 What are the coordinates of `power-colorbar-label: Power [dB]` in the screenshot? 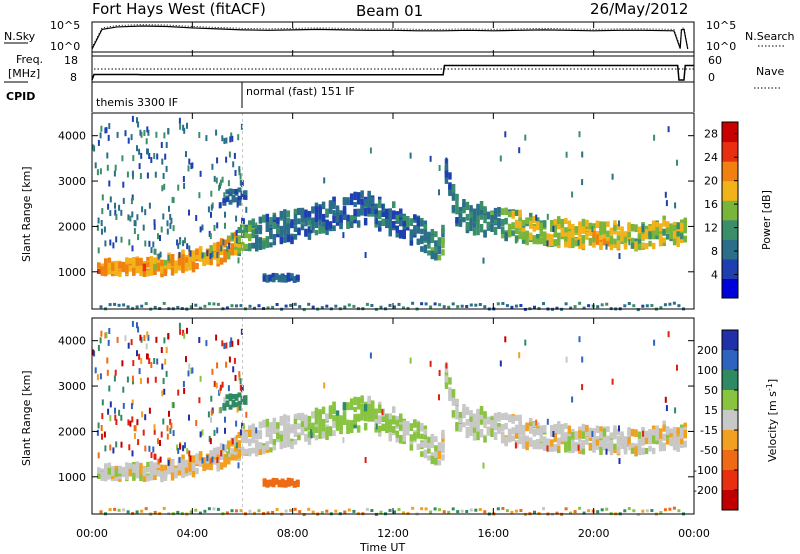 It's located at (766, 220).